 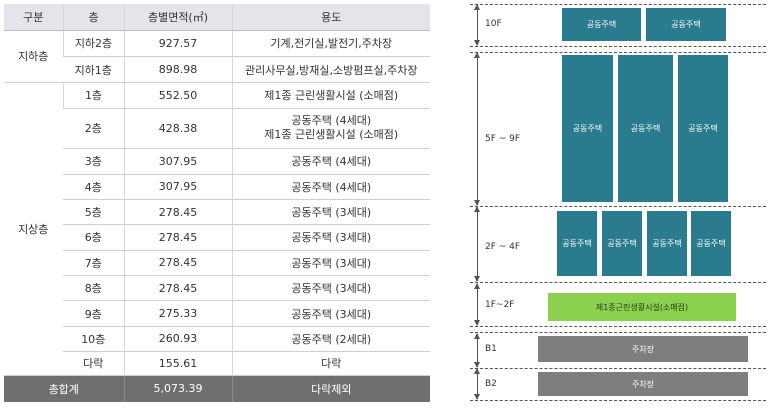 I want to click on area-cell: 428.38, so click(x=177, y=129).